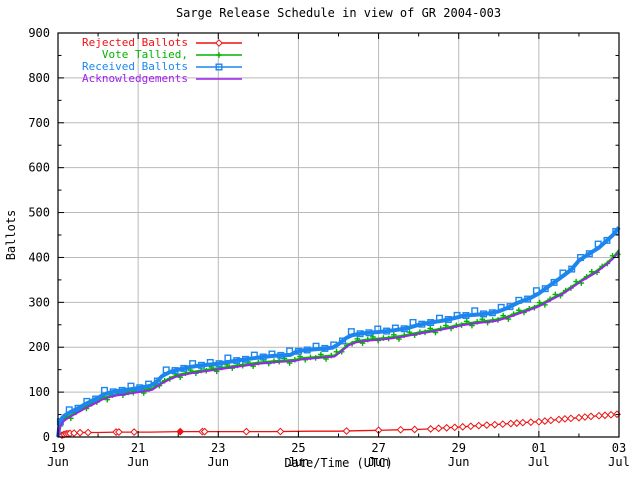 This screenshot has height=480, width=640. Describe the element at coordinates (39, 213) in the screenshot. I see `y-tick-label: 500` at that location.